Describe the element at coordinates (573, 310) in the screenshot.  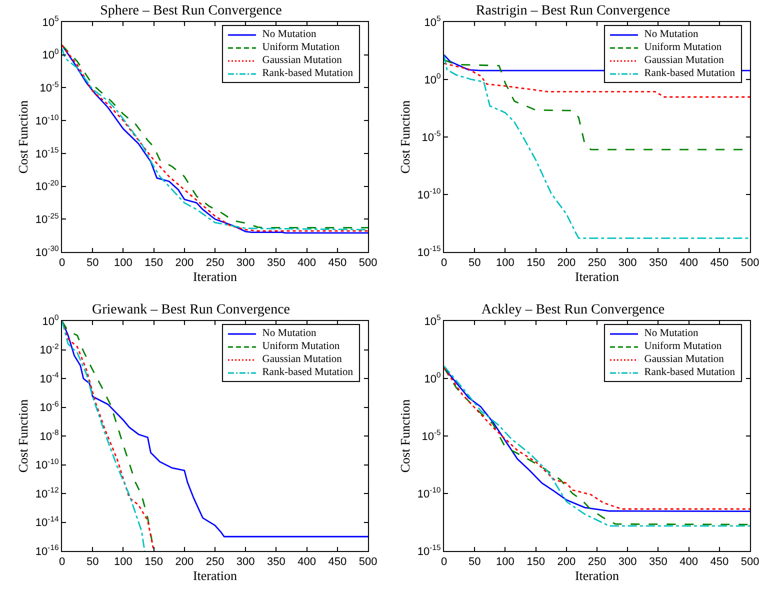
I see `chart-title: Ackley – Best Run Convergence` at that location.